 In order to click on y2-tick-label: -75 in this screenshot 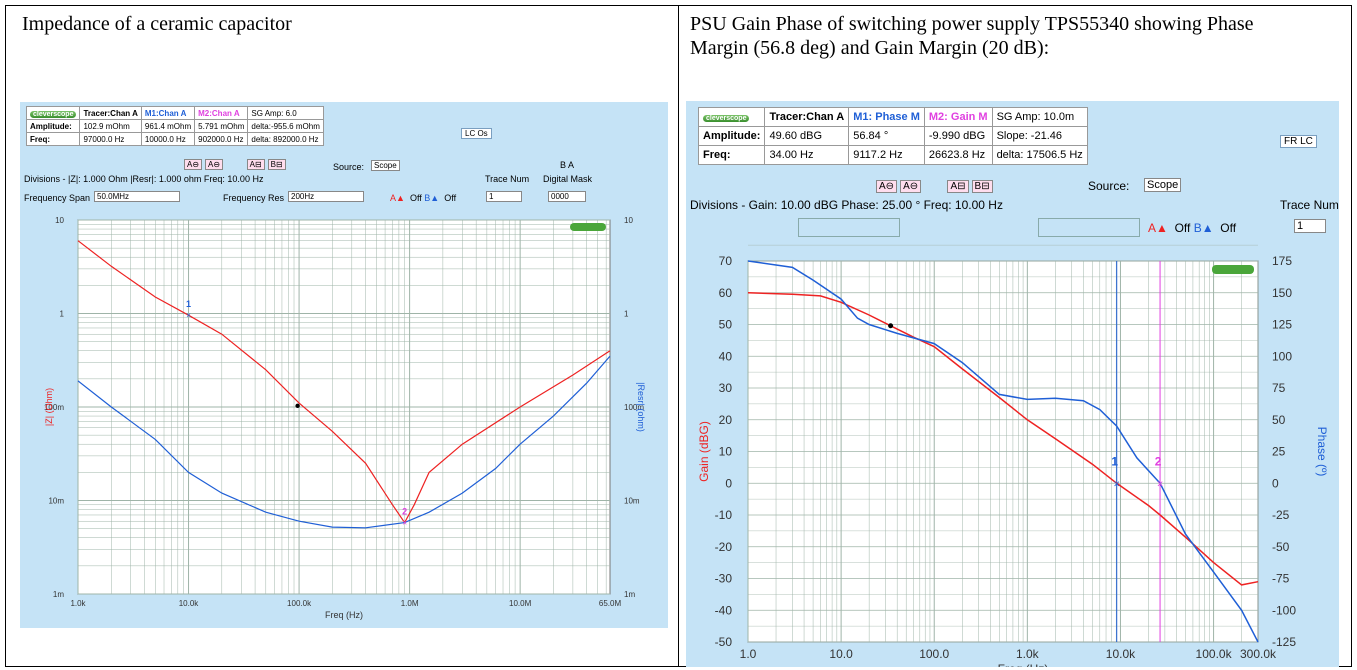, I will do `click(1281, 579)`.